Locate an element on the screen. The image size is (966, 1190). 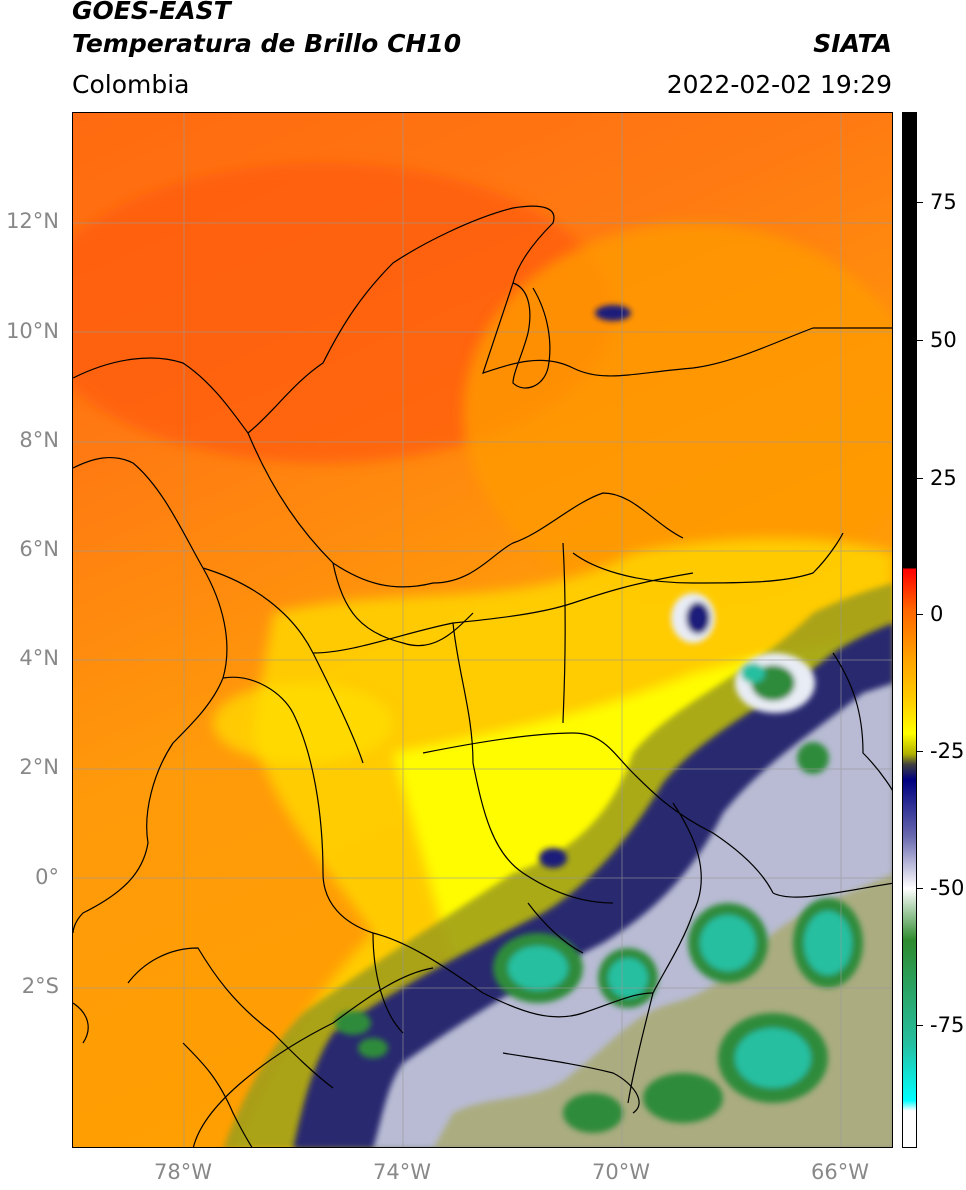
colorbar-label-50: 50 is located at coordinates (943, 340).